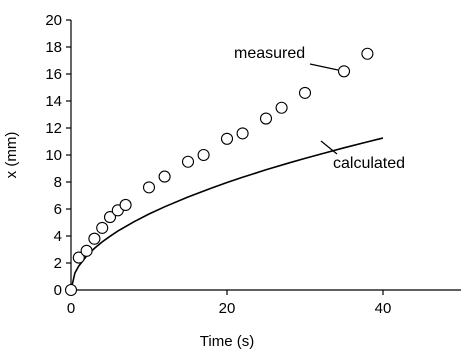 The width and height of the screenshot is (461, 354). What do you see at coordinates (369, 163) in the screenshot?
I see `calculated-annotation: calculated` at bounding box center [369, 163].